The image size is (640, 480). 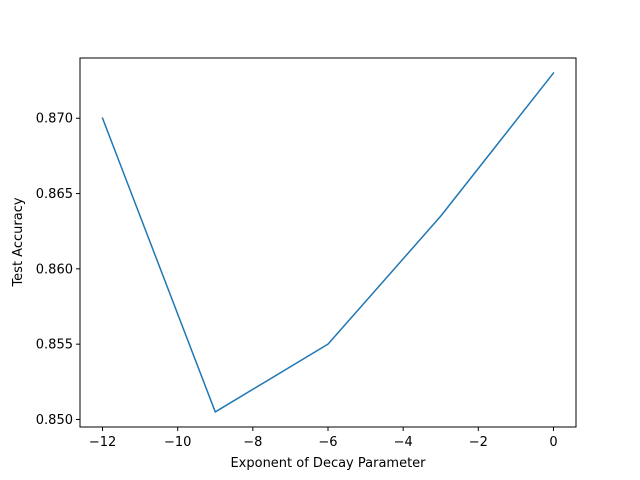 What do you see at coordinates (18, 242) in the screenshot?
I see `y-axis-label: Test Accuracy` at bounding box center [18, 242].